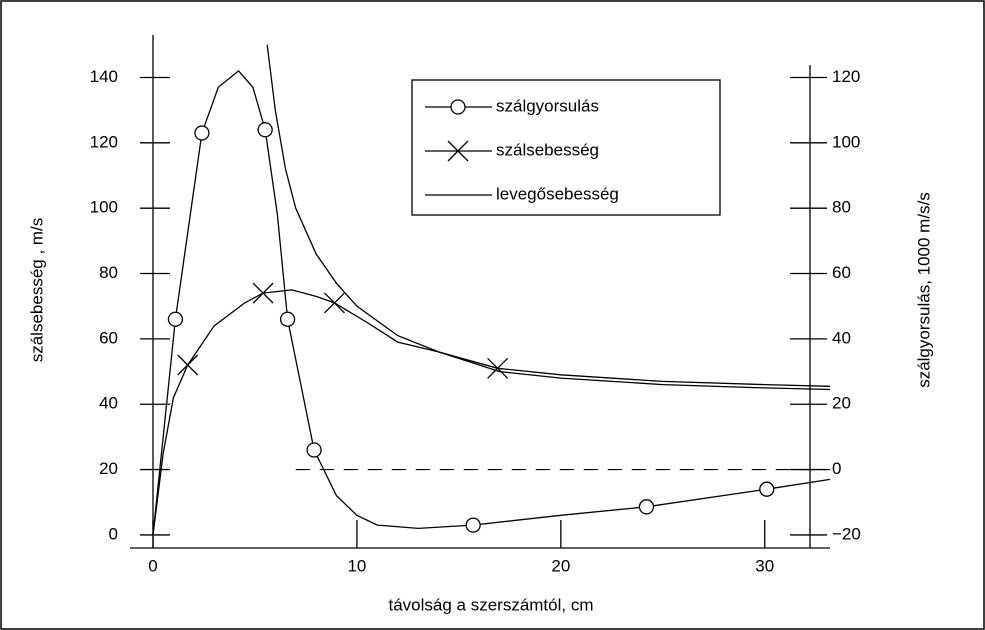 Image resolution: width=985 pixels, height=630 pixels. What do you see at coordinates (108, 468) in the screenshot?
I see `y-tick-label: 20` at bounding box center [108, 468].